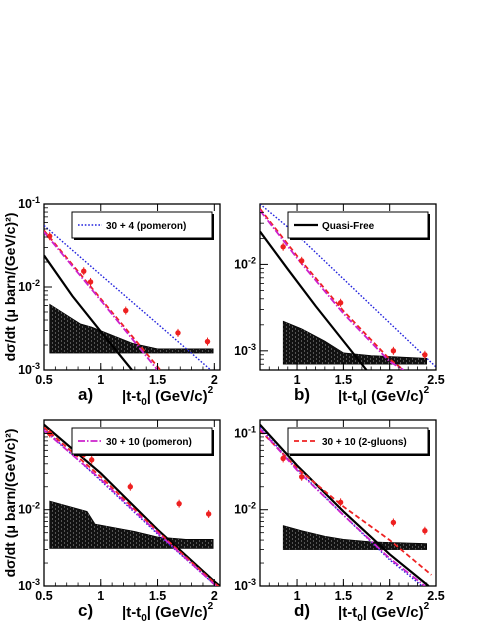 The width and height of the screenshot is (491, 640). What do you see at coordinates (85, 394) in the screenshot?
I see `panel-label: a)` at bounding box center [85, 394].